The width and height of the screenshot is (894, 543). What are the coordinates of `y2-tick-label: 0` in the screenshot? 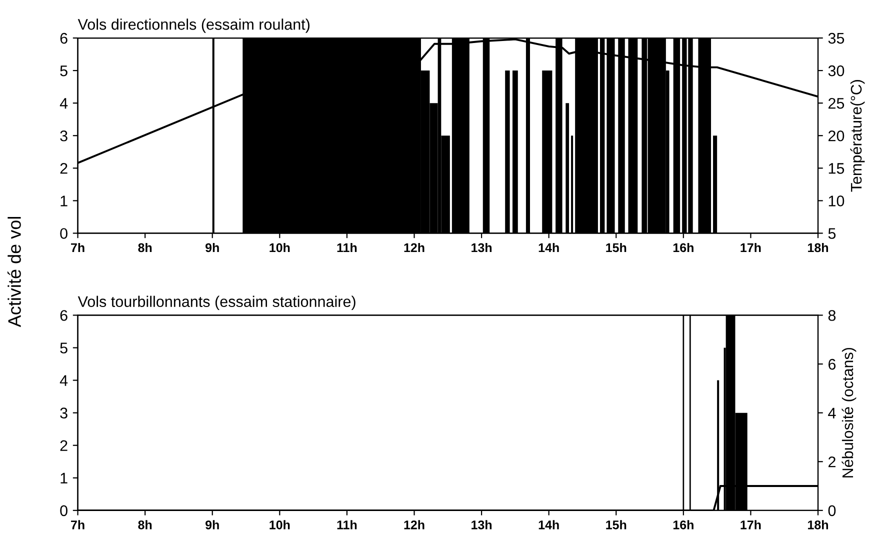 It's located at (832, 510).